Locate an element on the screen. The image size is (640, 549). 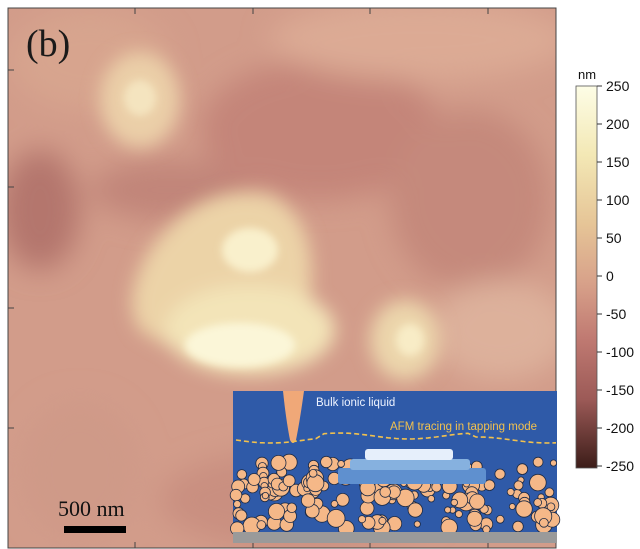
afm-tip is located at coordinates (293, 417).